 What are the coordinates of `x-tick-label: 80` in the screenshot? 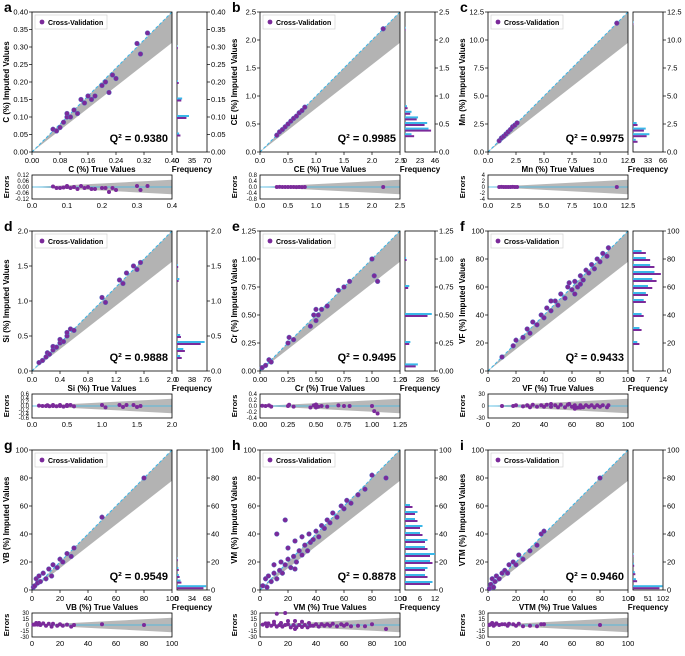 It's located at (372, 598).